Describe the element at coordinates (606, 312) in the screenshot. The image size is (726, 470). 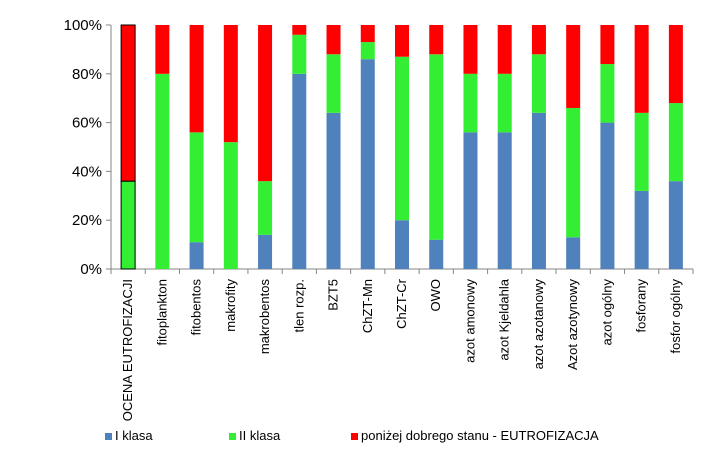
I see `category-label: azot ogólny` at that location.